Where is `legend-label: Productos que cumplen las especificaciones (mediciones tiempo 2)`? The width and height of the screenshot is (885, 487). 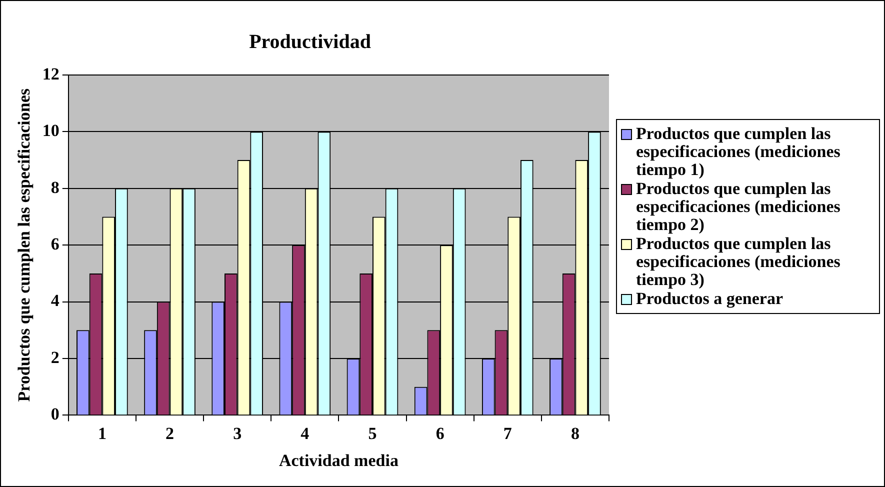 legend-label: Productos que cumplen las especificaciones (mediciones tiempo 2) is located at coordinates (739, 206).